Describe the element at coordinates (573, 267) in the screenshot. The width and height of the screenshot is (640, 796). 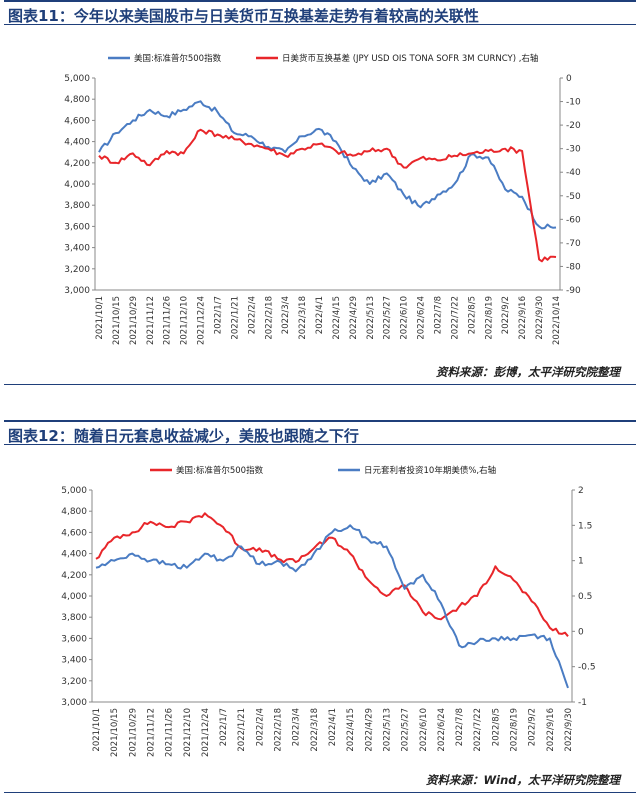
I see `right-tick-label: -80` at that location.